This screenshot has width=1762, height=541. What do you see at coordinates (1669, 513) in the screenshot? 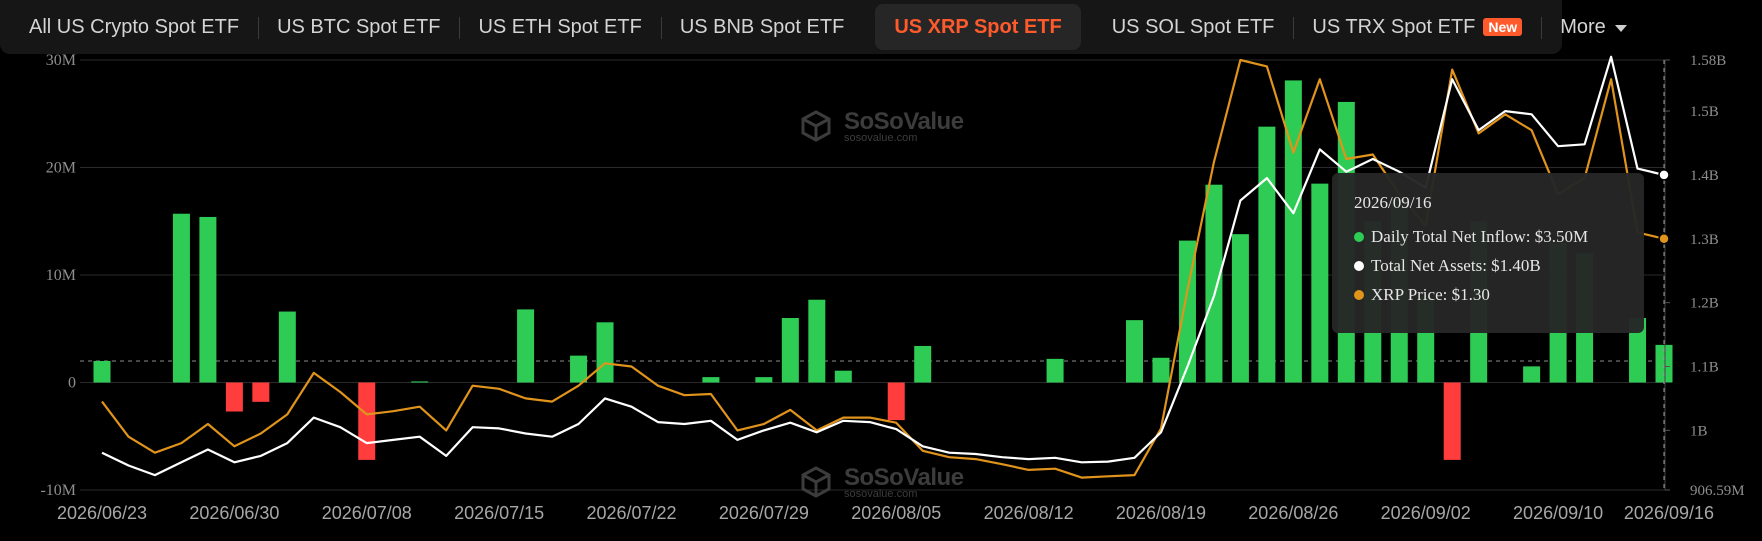
I see `x-axis-tick-label: 2026/09/16` at bounding box center [1669, 513].